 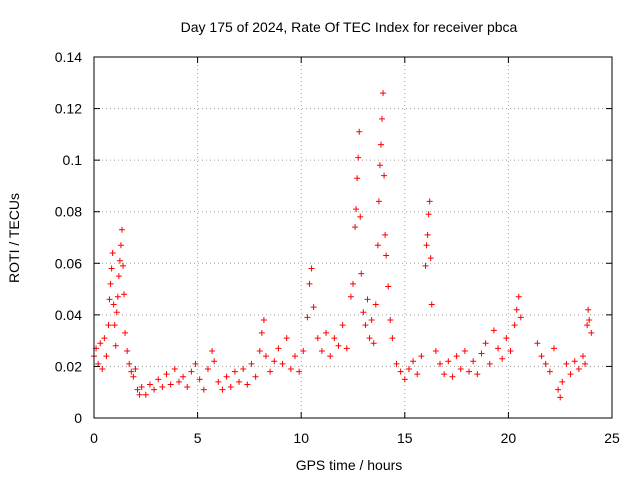 I want to click on y-tick-label: 0.02, so click(x=68, y=366).